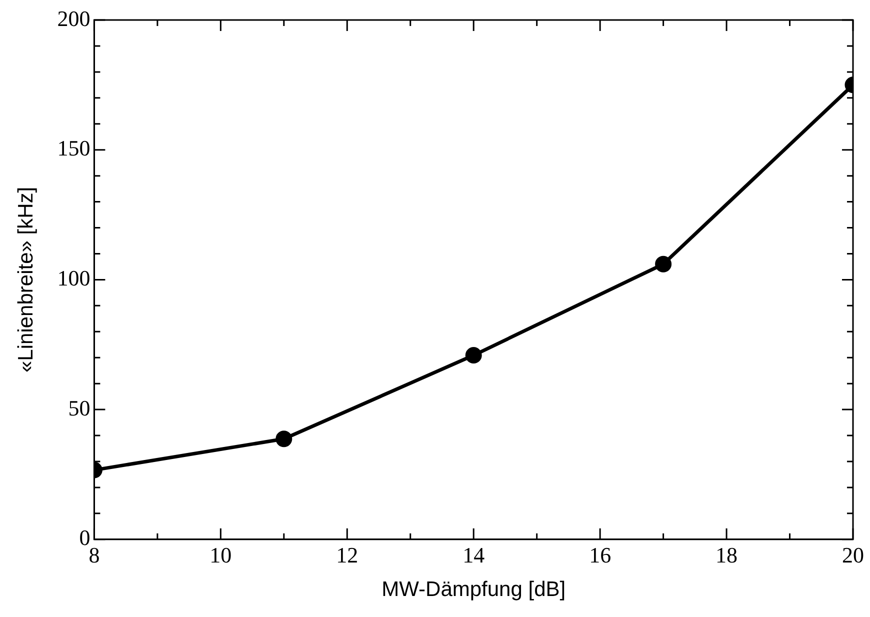 Image resolution: width=870 pixels, height=617 pixels. What do you see at coordinates (474, 590) in the screenshot?
I see `x-axis-title: MW-Dämpfung [dB]` at bounding box center [474, 590].